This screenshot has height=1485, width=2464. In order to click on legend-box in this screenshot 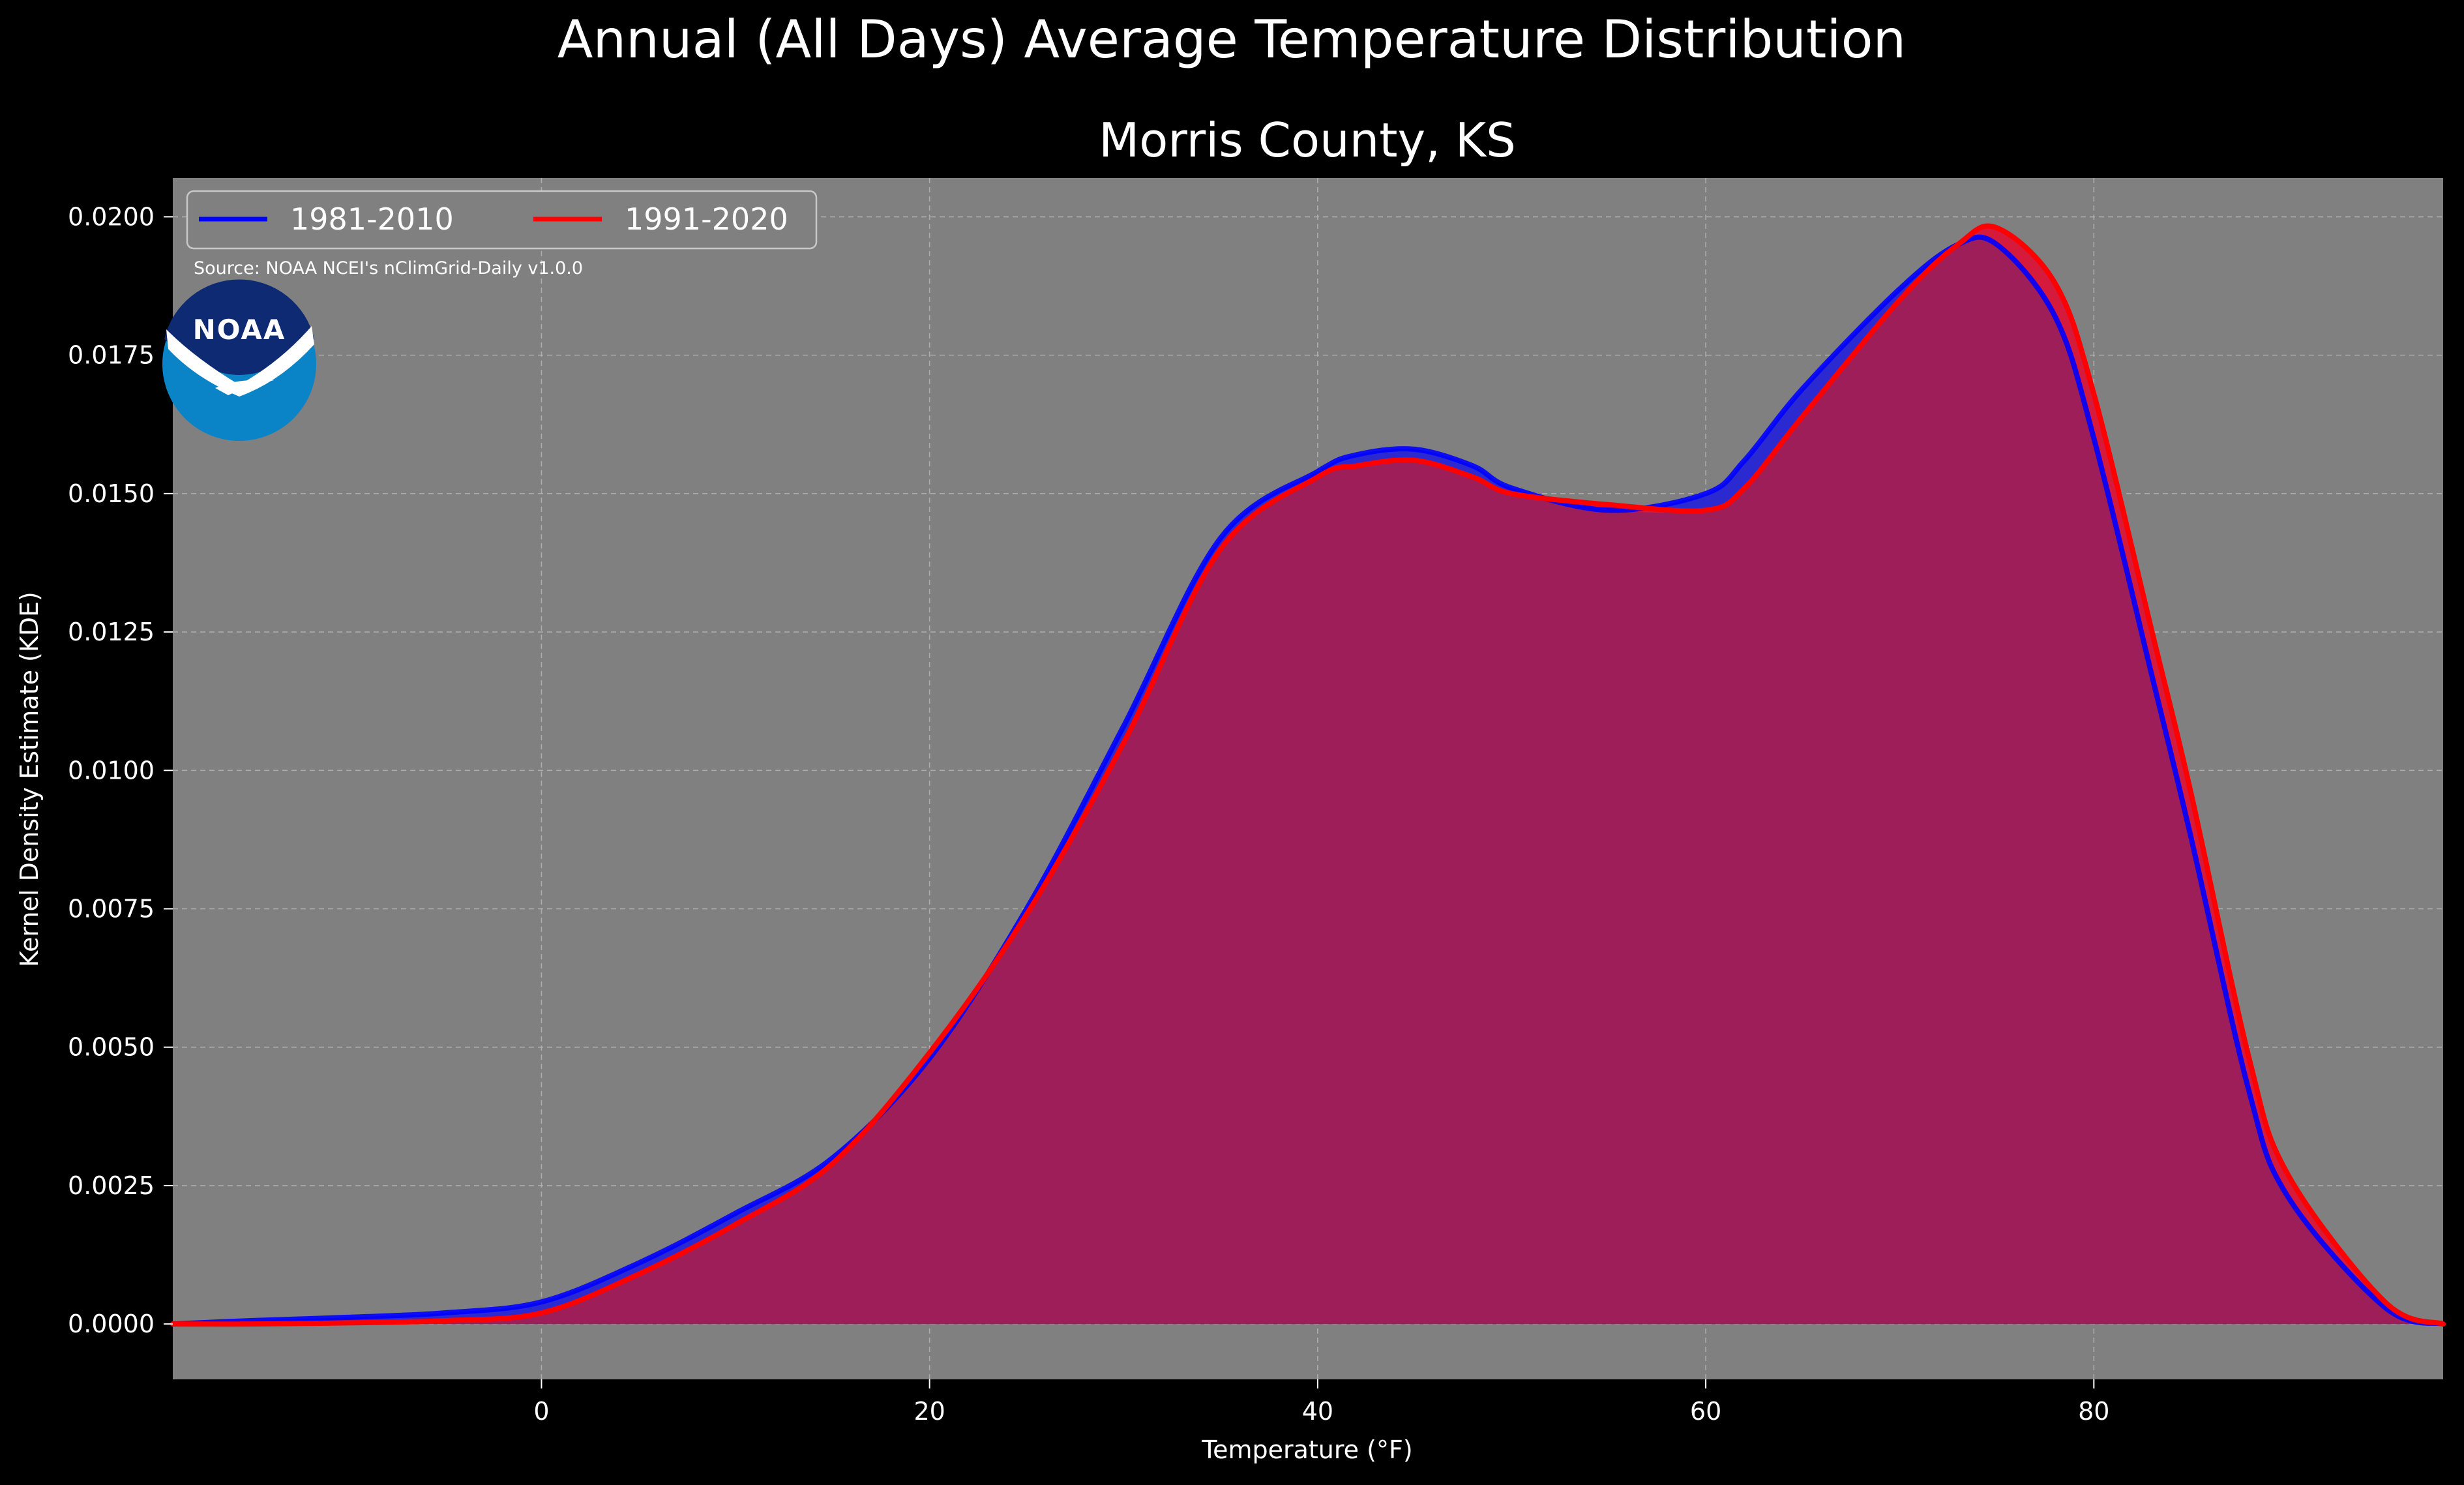, I will do `click(502, 220)`.